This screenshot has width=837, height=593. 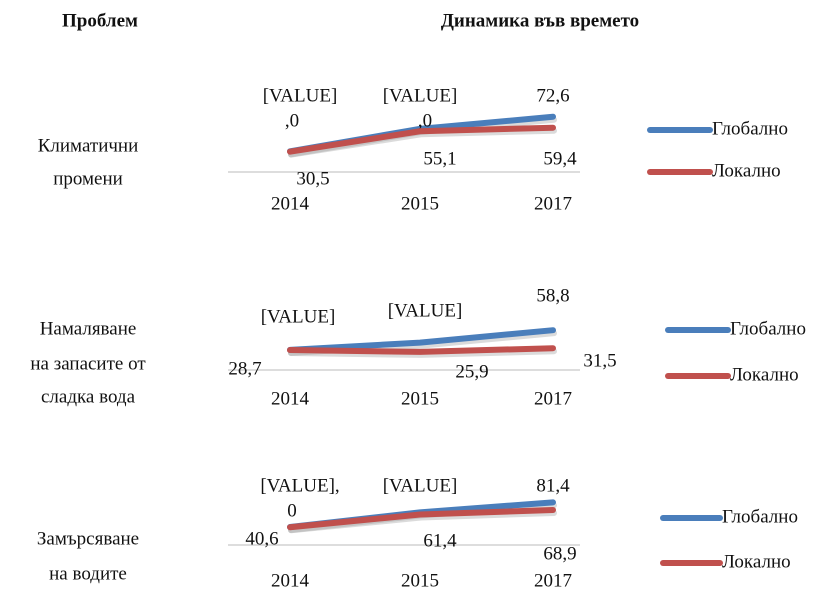 What do you see at coordinates (244, 368) in the screenshot?
I see `data-label: 28,7` at bounding box center [244, 368].